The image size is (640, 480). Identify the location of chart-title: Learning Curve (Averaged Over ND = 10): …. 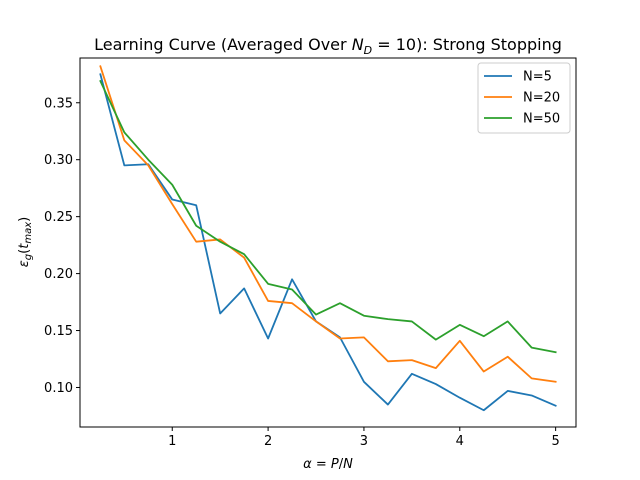
(328, 46).